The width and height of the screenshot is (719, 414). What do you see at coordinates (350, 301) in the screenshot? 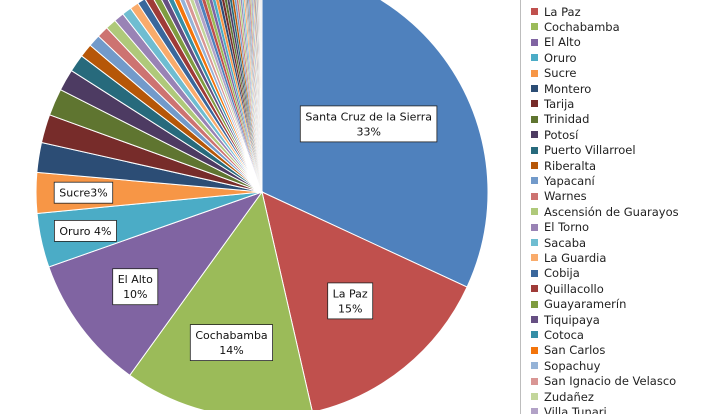
I see `data-label-la-paz: La Paz 15%` at bounding box center [350, 301].